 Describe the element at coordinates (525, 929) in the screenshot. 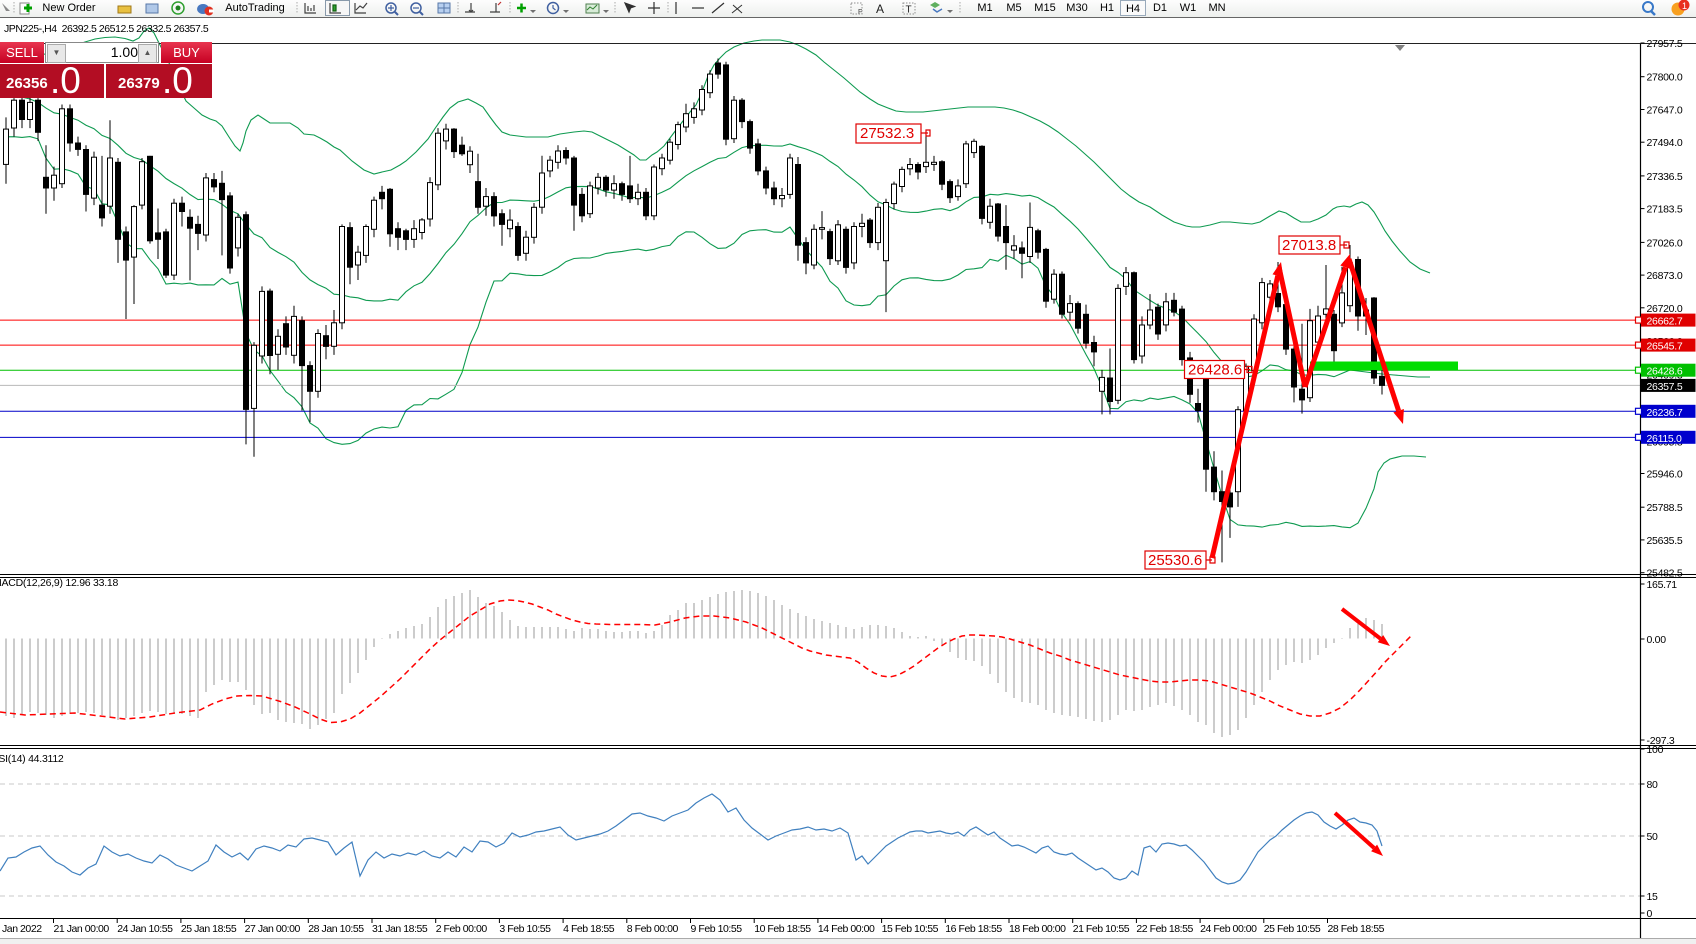

I see `svg-text: 3 Feb 10:55` at that location.